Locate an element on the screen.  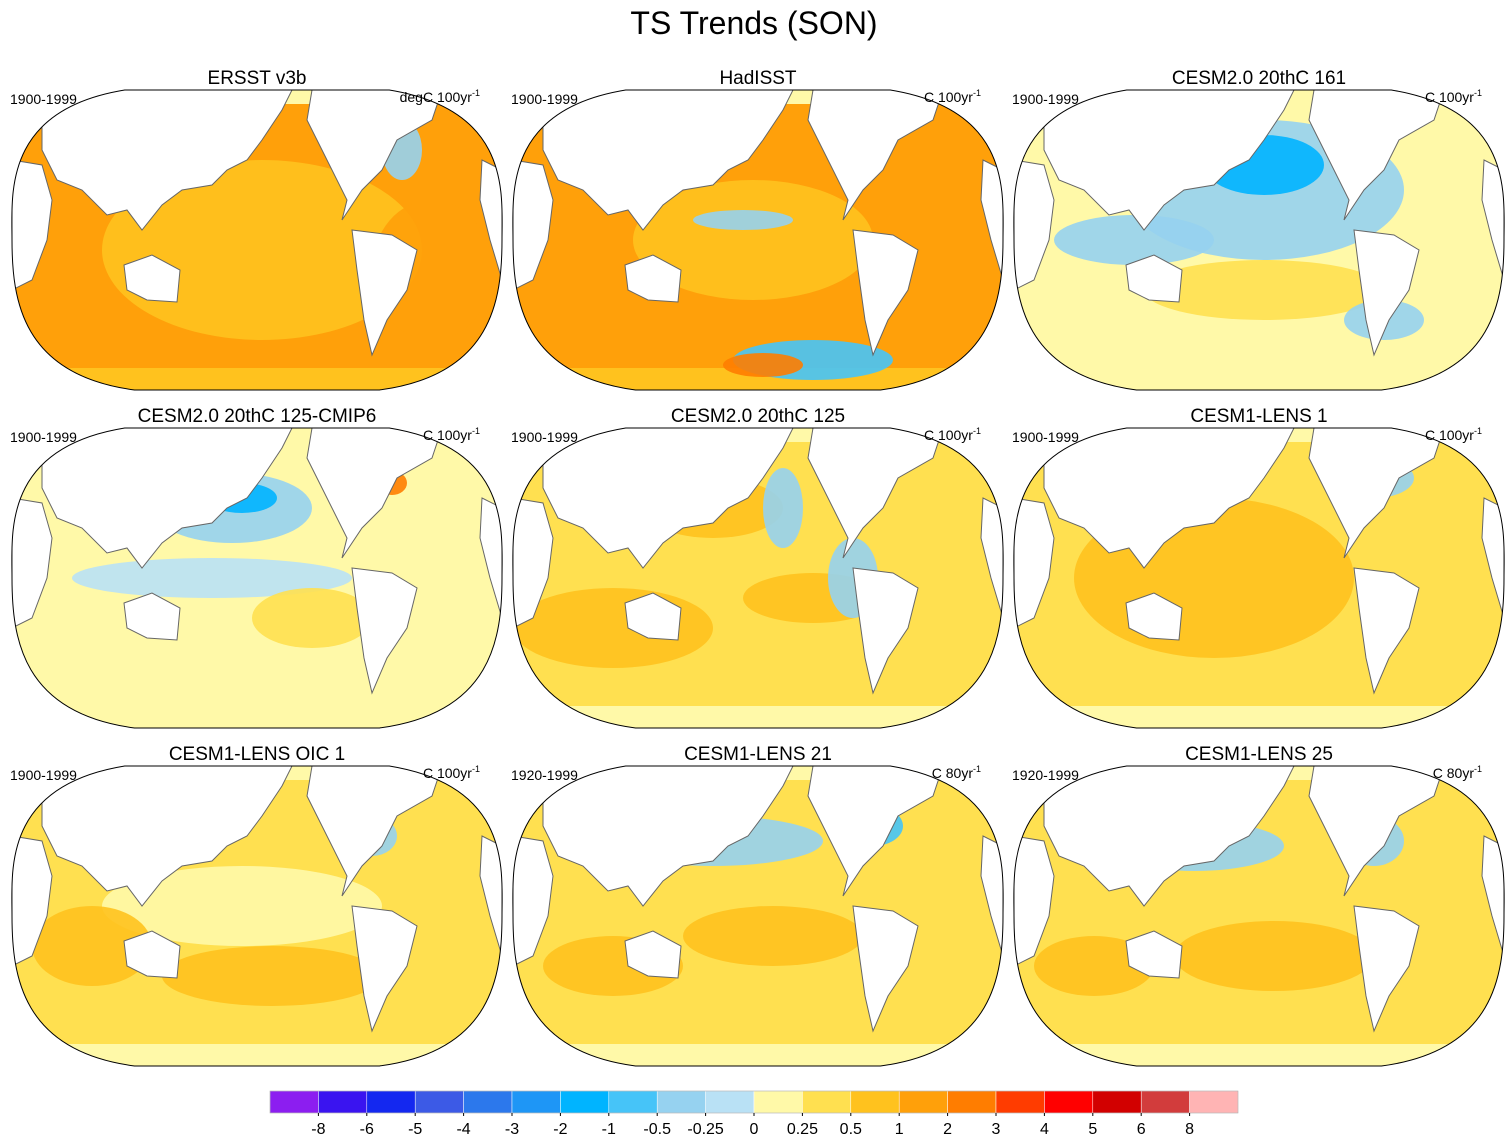
units-base: C 80yr is located at coordinates (1454, 773).